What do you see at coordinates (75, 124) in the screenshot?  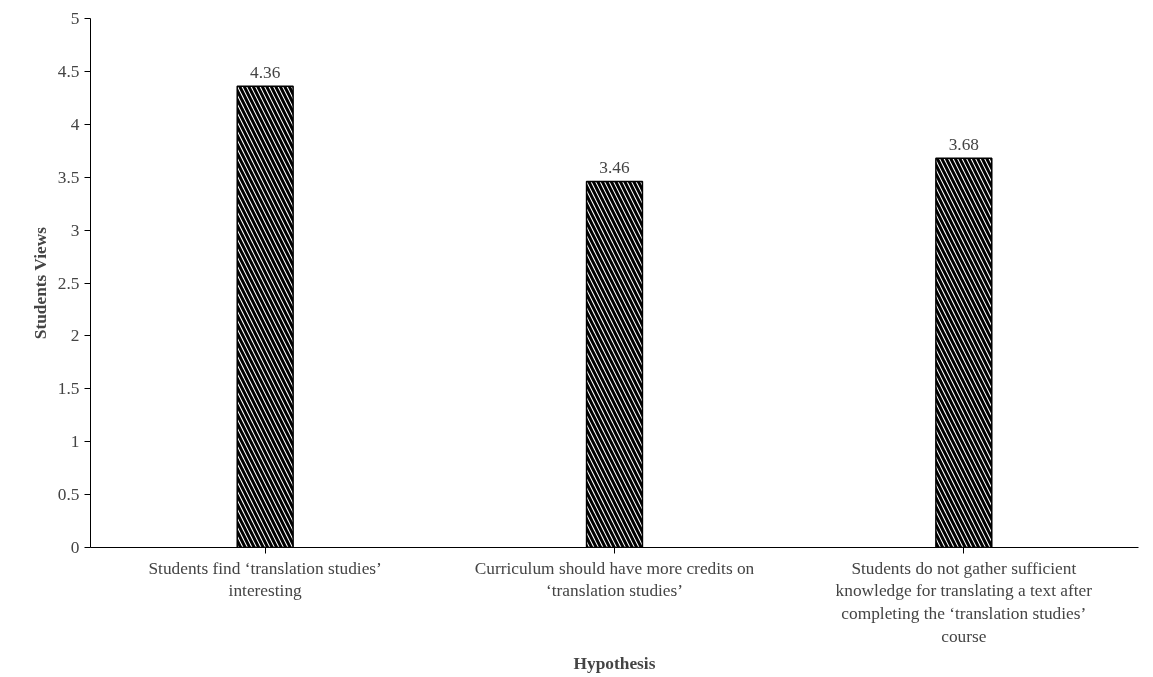 I see `y-tick-label: 4` at bounding box center [75, 124].